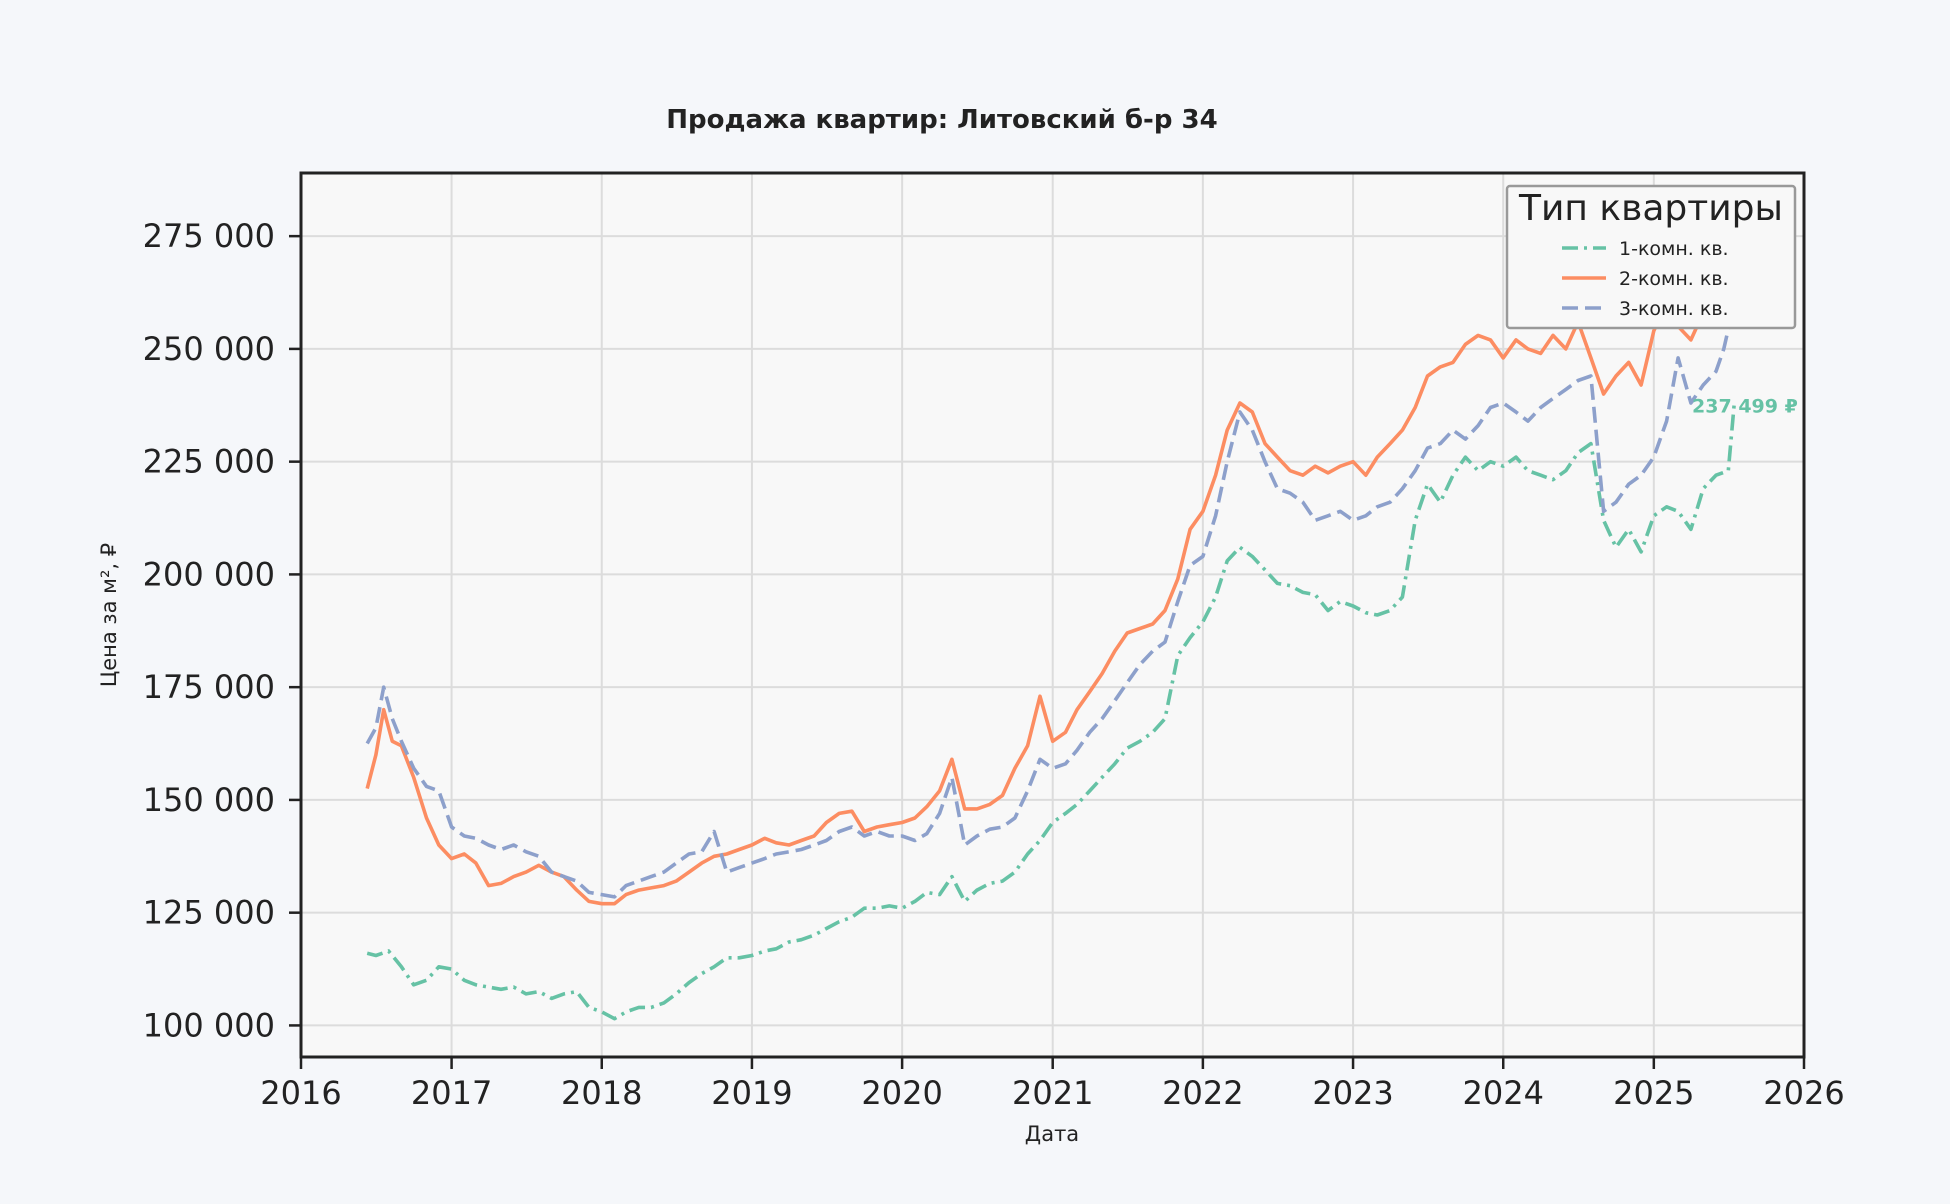 This screenshot has width=1950, height=1204. What do you see at coordinates (451, 1093) in the screenshot?
I see `x-tick-label: 2017` at bounding box center [451, 1093].